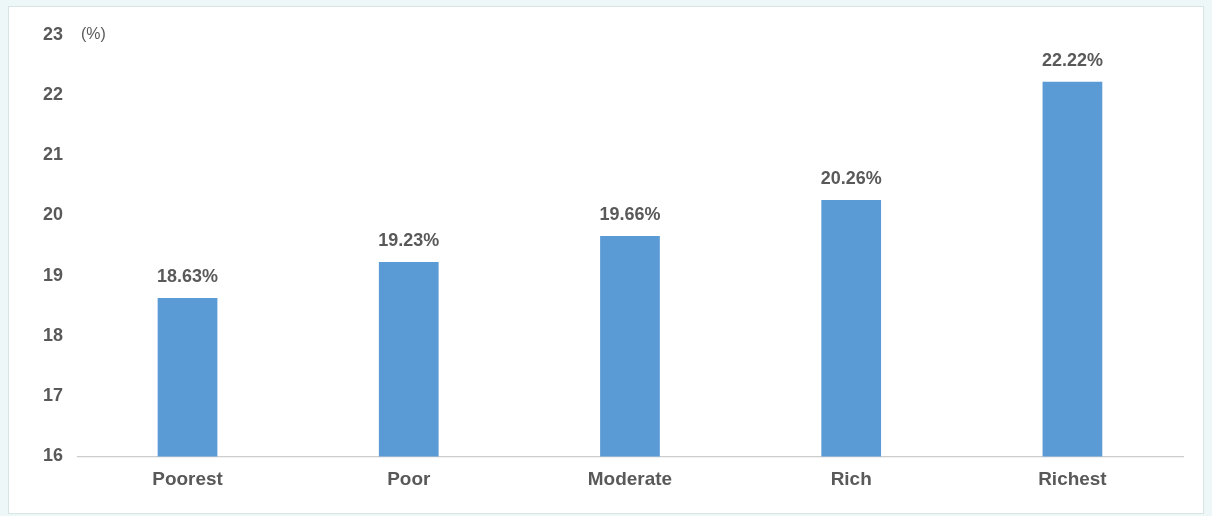 This screenshot has height=516, width=1212. I want to click on y-tick-label: 16, so click(52, 455).